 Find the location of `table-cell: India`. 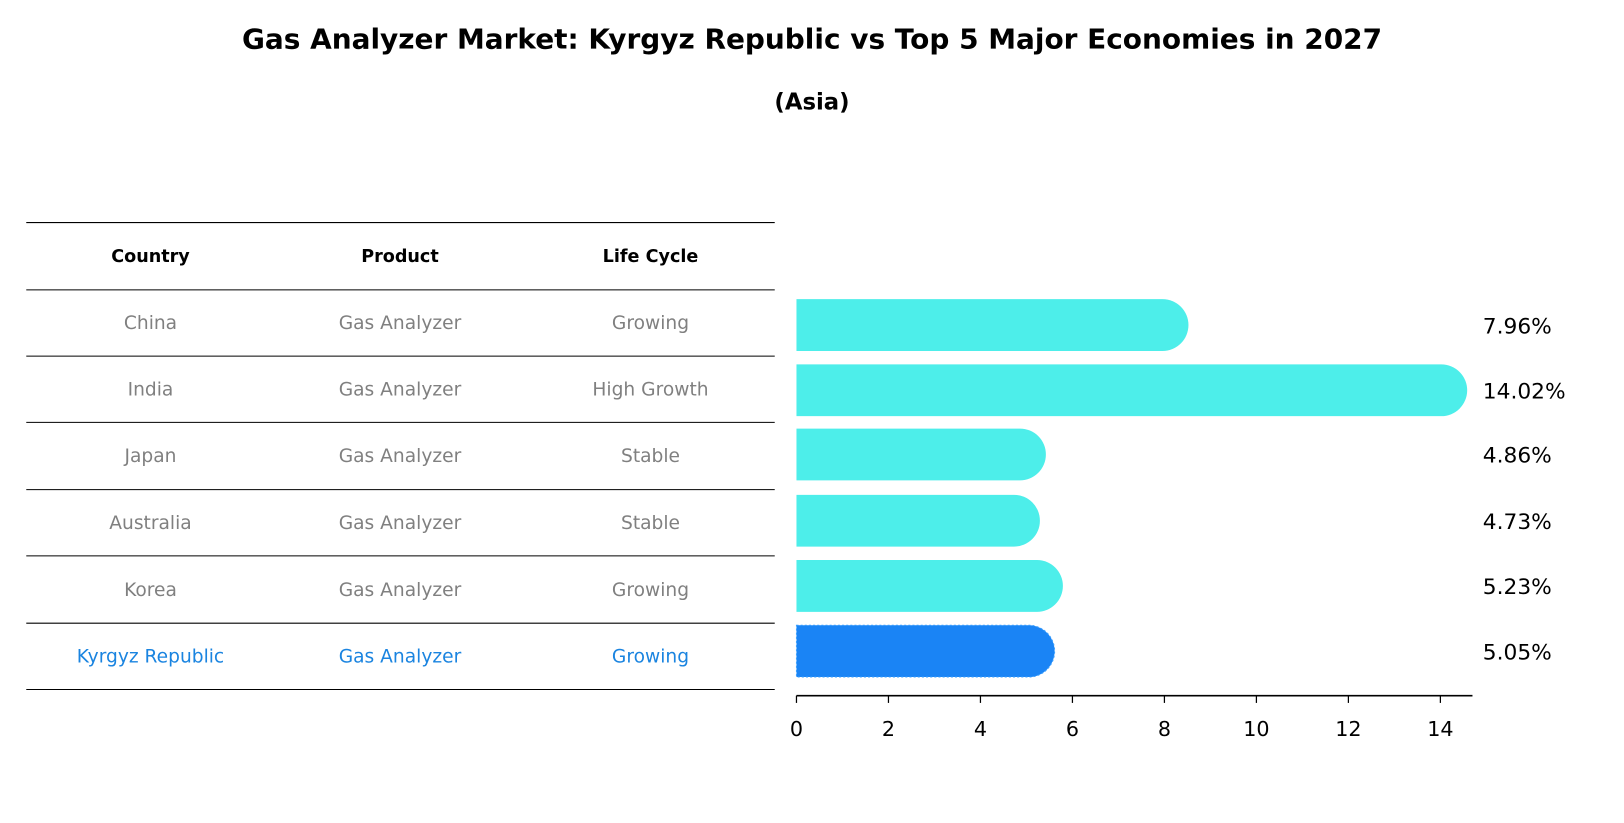

table-cell: India is located at coordinates (151, 389).